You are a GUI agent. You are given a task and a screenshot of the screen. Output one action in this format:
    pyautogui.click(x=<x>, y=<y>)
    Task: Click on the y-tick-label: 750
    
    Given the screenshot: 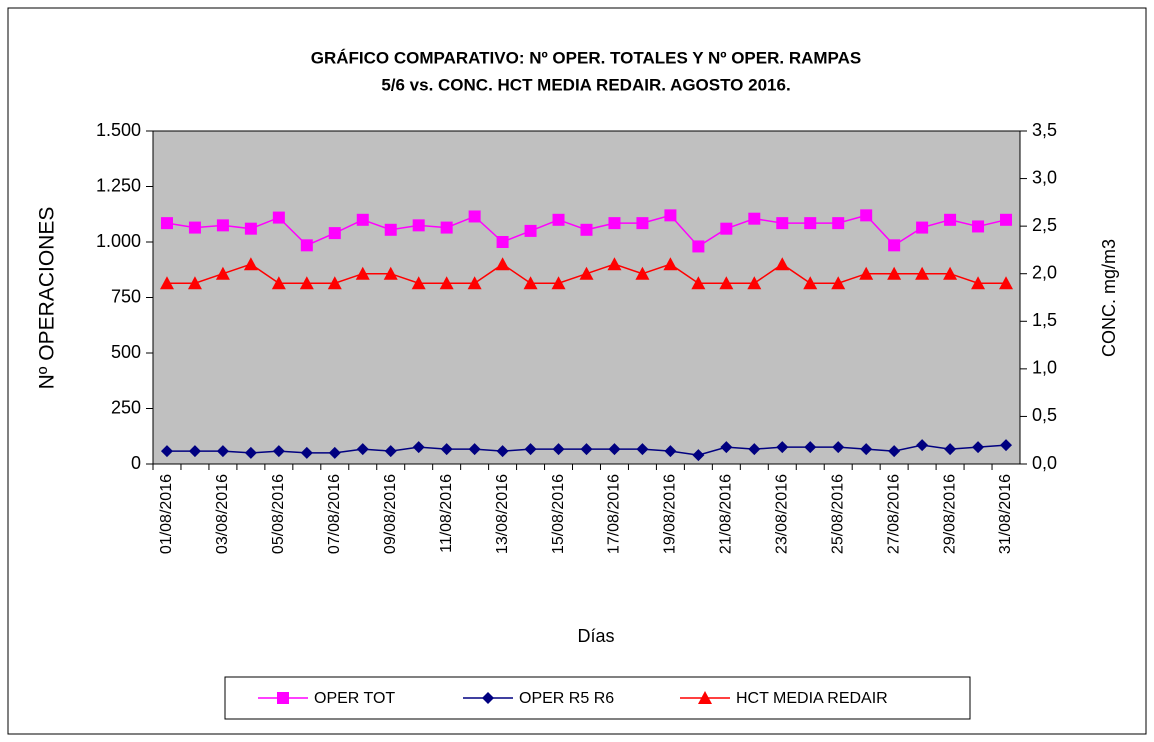 What is the action you would take?
    pyautogui.click(x=126, y=296)
    